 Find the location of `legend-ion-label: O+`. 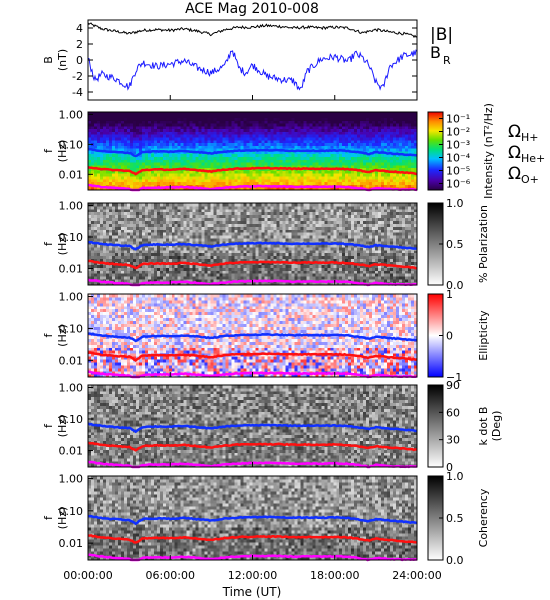

legend-ion-label: O+ is located at coordinates (530, 179).